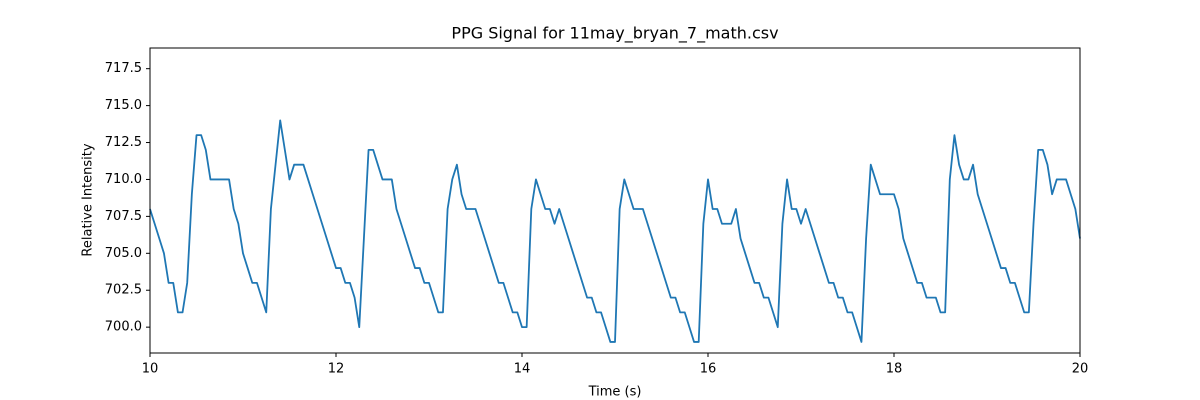 This screenshot has height=400, width=1200. What do you see at coordinates (88, 199) in the screenshot?
I see `y-axis-label: Relative Intensity` at bounding box center [88, 199].